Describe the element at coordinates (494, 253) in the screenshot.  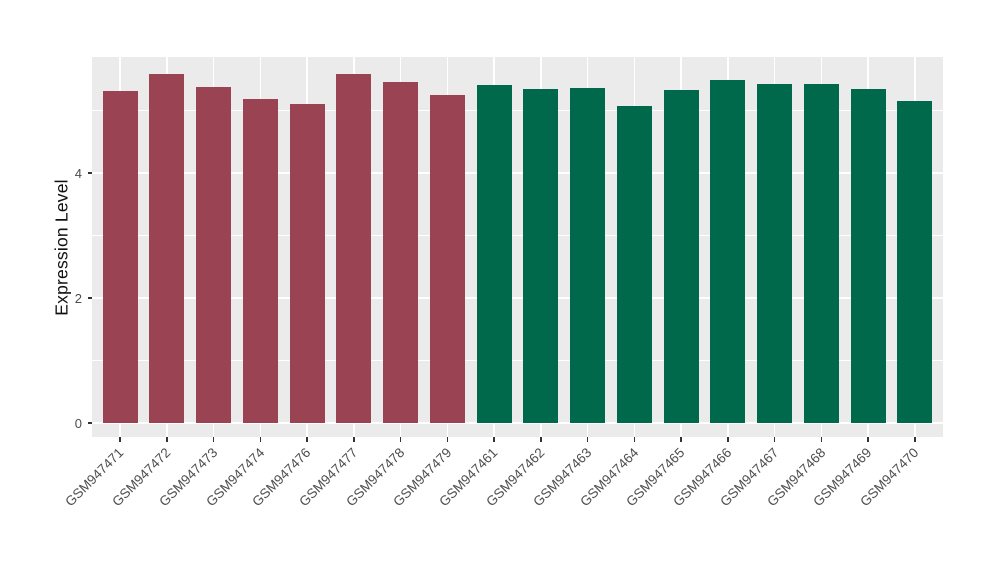
I see `bar-GSM947461` at that location.